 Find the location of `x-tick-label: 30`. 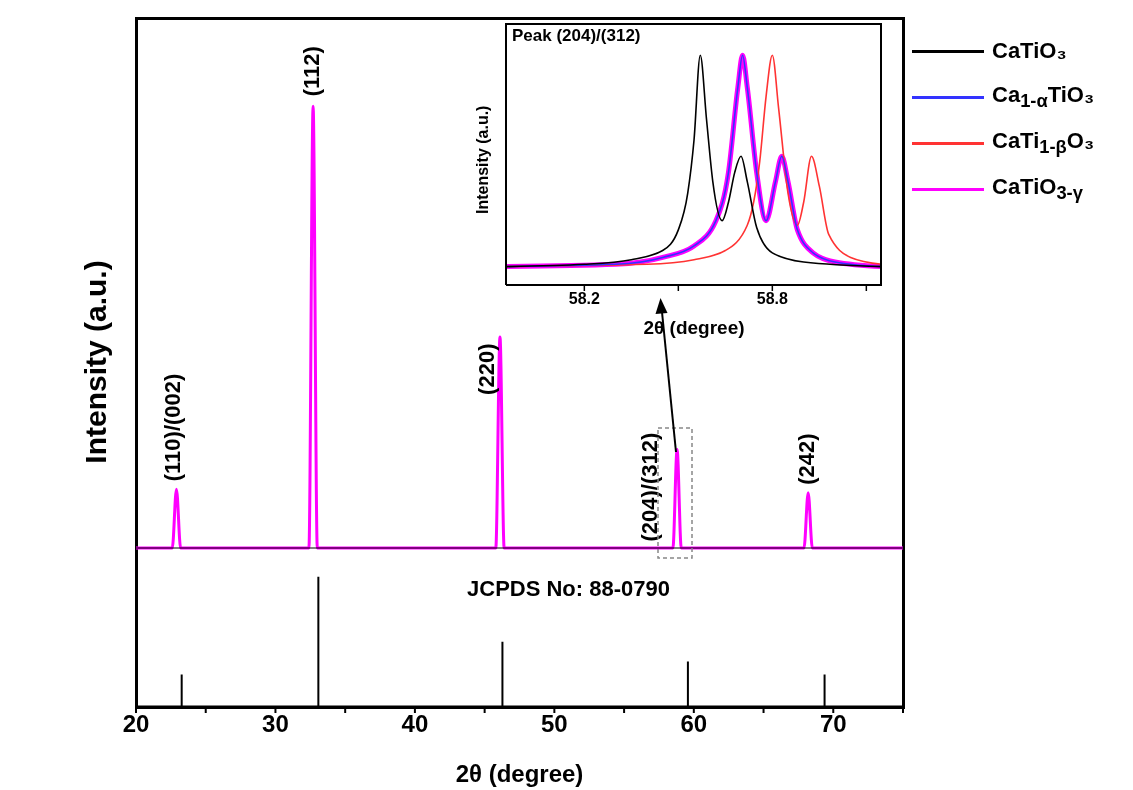

x-tick-label: 30 is located at coordinates (275, 724).